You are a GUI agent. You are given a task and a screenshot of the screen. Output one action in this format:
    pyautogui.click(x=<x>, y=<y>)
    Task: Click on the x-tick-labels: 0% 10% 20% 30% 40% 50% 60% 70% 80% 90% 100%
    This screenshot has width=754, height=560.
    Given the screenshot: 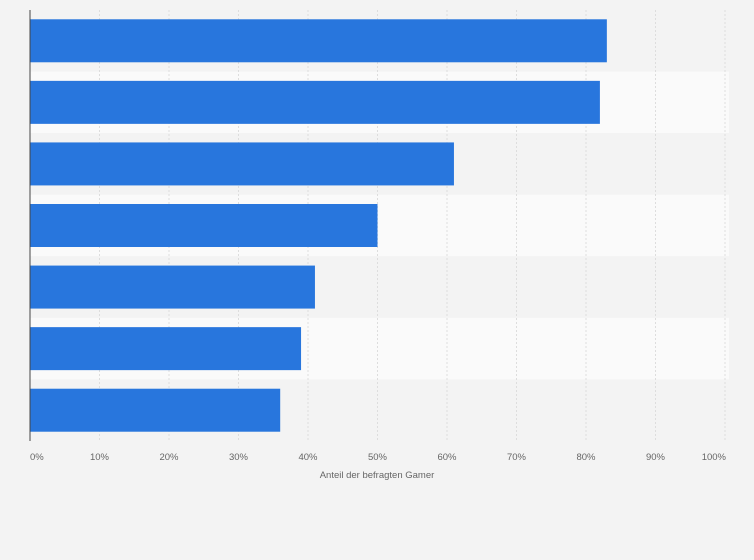 What is the action you would take?
    pyautogui.click(x=378, y=457)
    